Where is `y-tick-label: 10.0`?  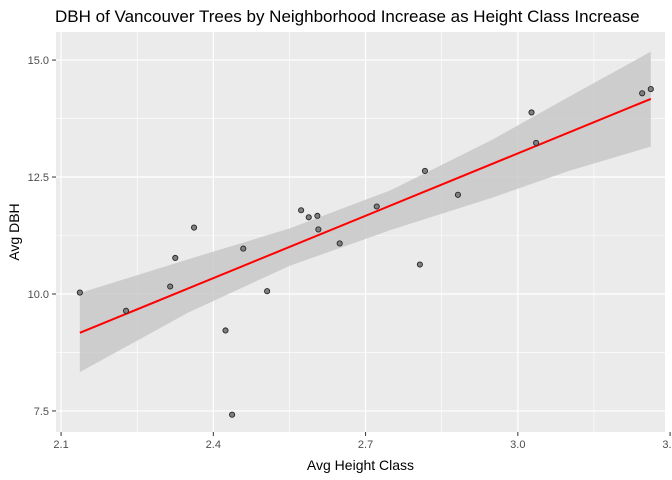
y-tick-label: 10.0 is located at coordinates (38, 295).